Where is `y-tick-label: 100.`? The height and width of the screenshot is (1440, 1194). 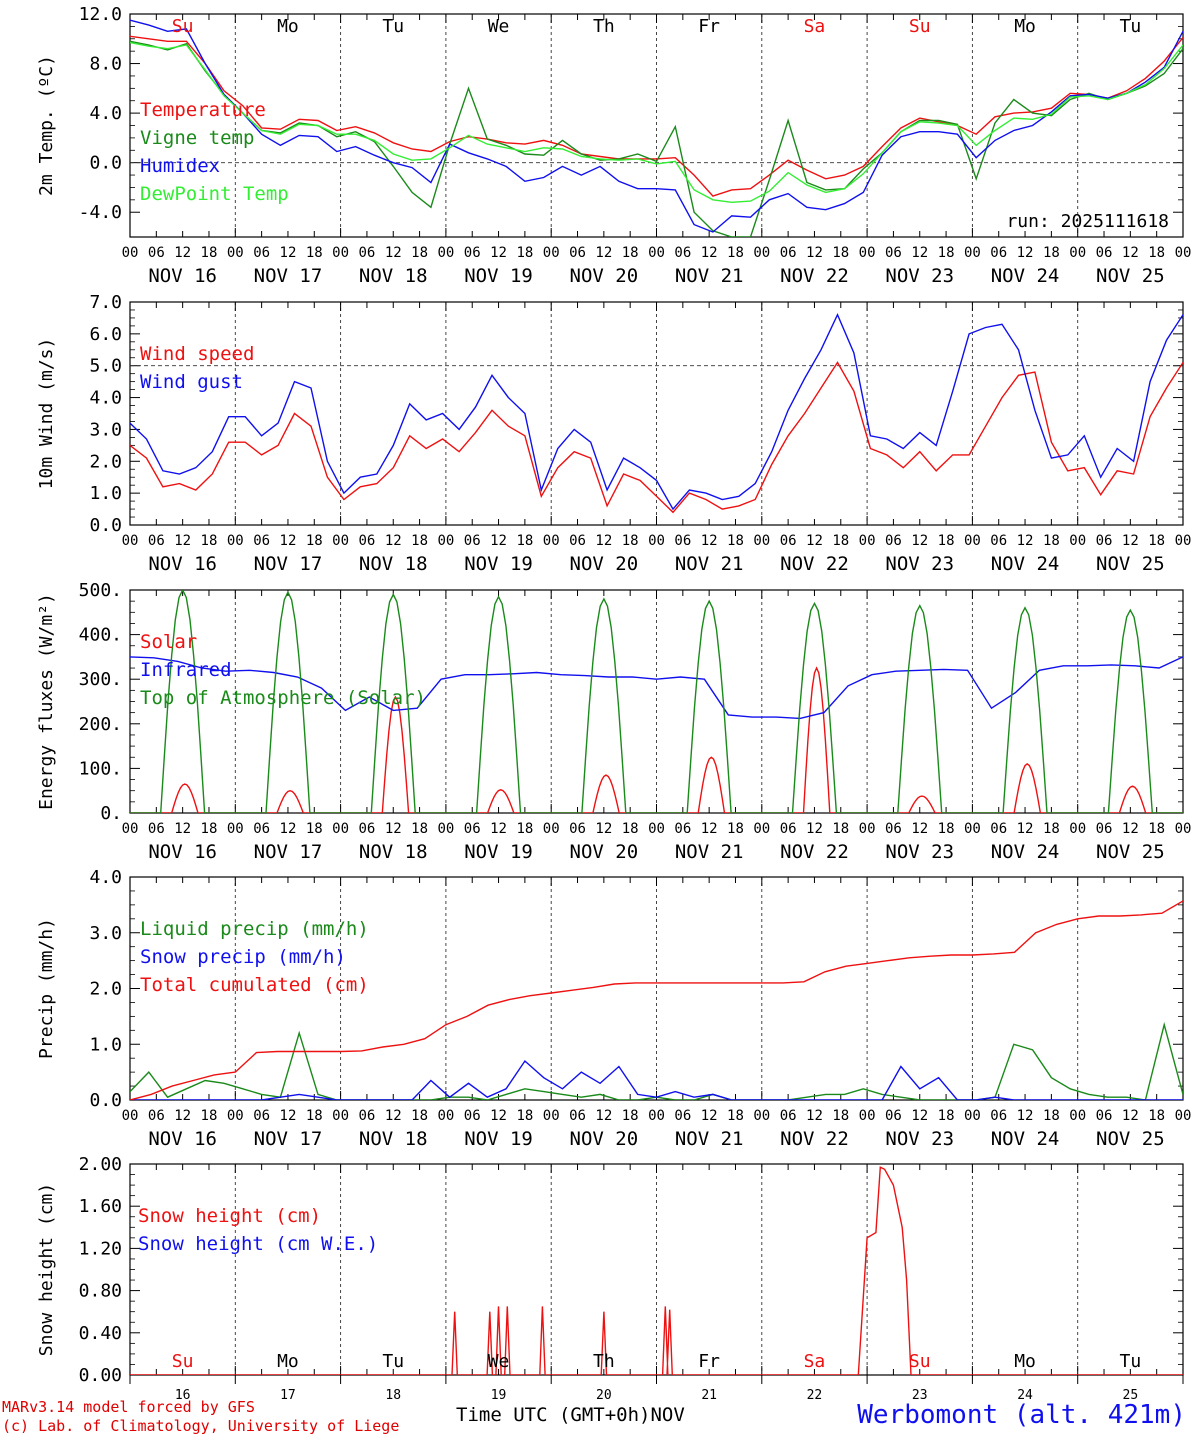
y-tick-label: 100. is located at coordinates (100, 768).